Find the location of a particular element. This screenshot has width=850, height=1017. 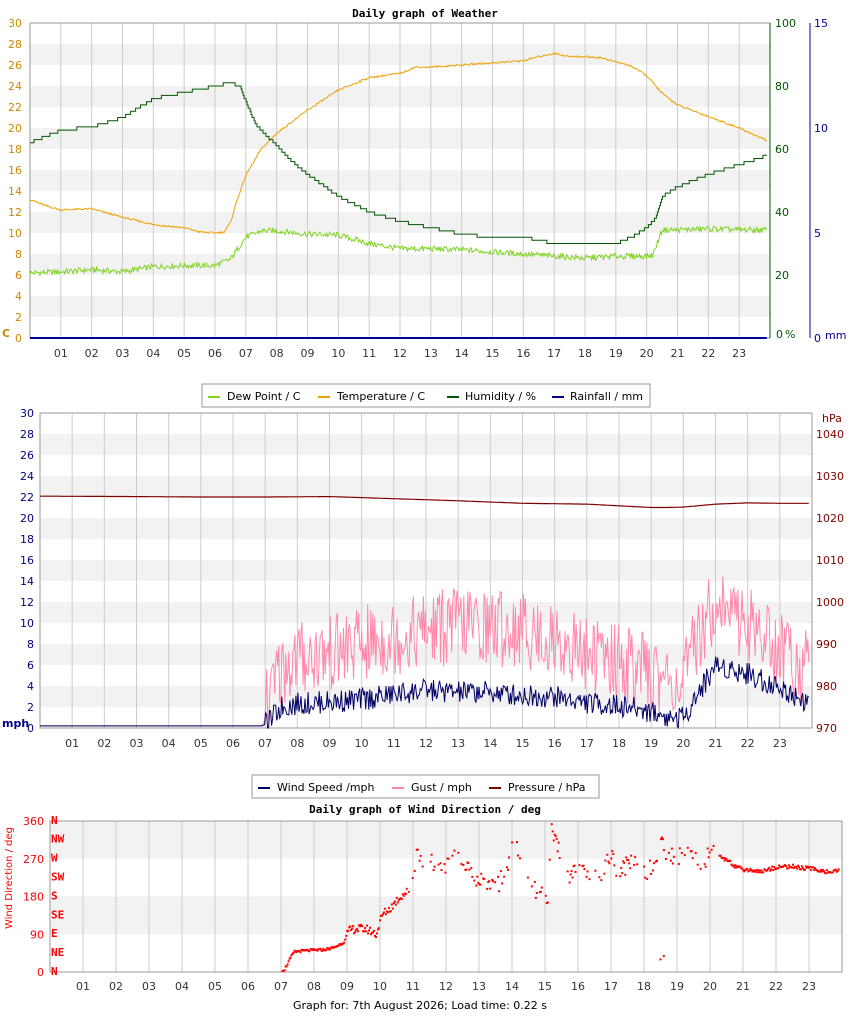

y-tick-label-mph: 2 is located at coordinates (30, 707).